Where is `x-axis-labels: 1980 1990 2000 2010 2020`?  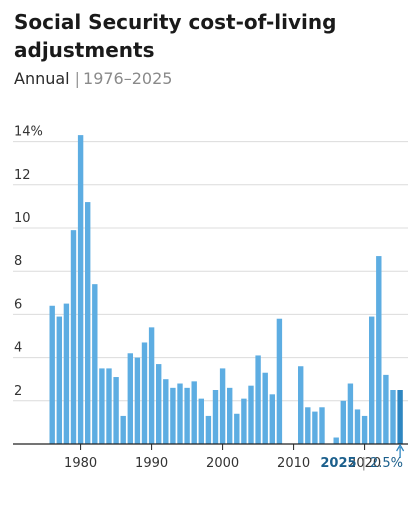
x-axis-labels: 1980 1990 2000 2010 2020 is located at coordinates (222, 463).